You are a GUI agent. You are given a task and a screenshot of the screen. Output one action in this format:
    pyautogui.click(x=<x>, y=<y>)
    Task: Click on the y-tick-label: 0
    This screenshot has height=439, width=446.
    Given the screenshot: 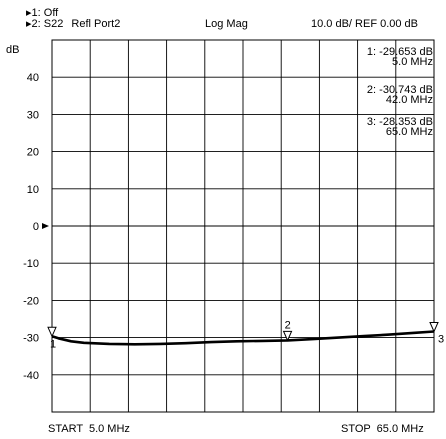 What is the action you would take?
    pyautogui.click(x=36, y=227)
    